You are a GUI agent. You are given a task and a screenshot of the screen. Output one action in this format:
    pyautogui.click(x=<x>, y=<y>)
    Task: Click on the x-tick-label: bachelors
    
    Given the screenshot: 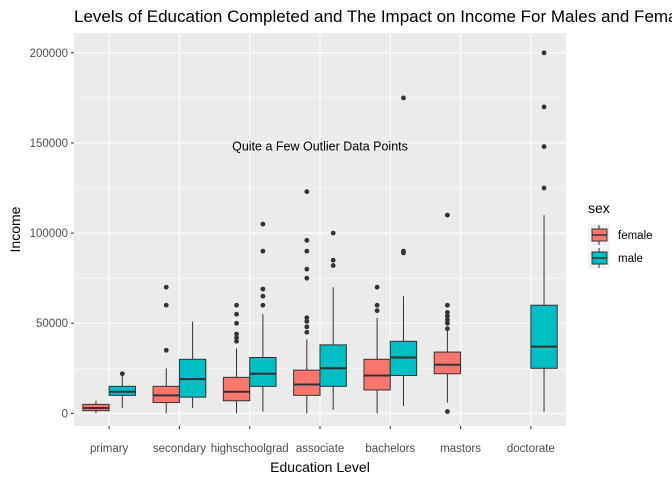 What is the action you would take?
    pyautogui.click(x=390, y=449)
    